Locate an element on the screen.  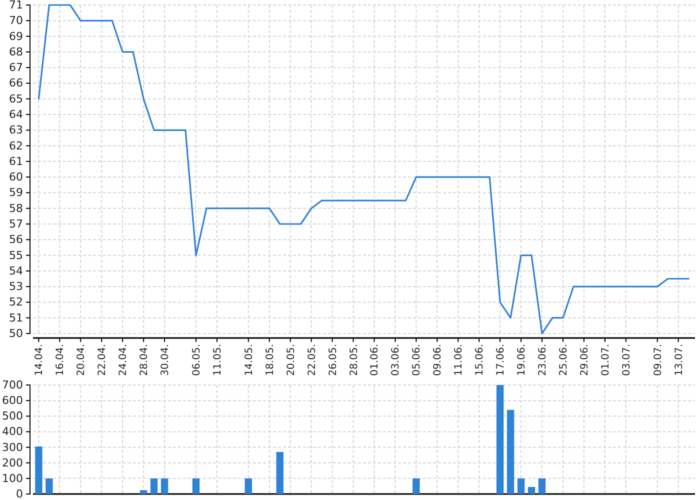
x-tick-label: 11.06. is located at coordinates (459, 360).